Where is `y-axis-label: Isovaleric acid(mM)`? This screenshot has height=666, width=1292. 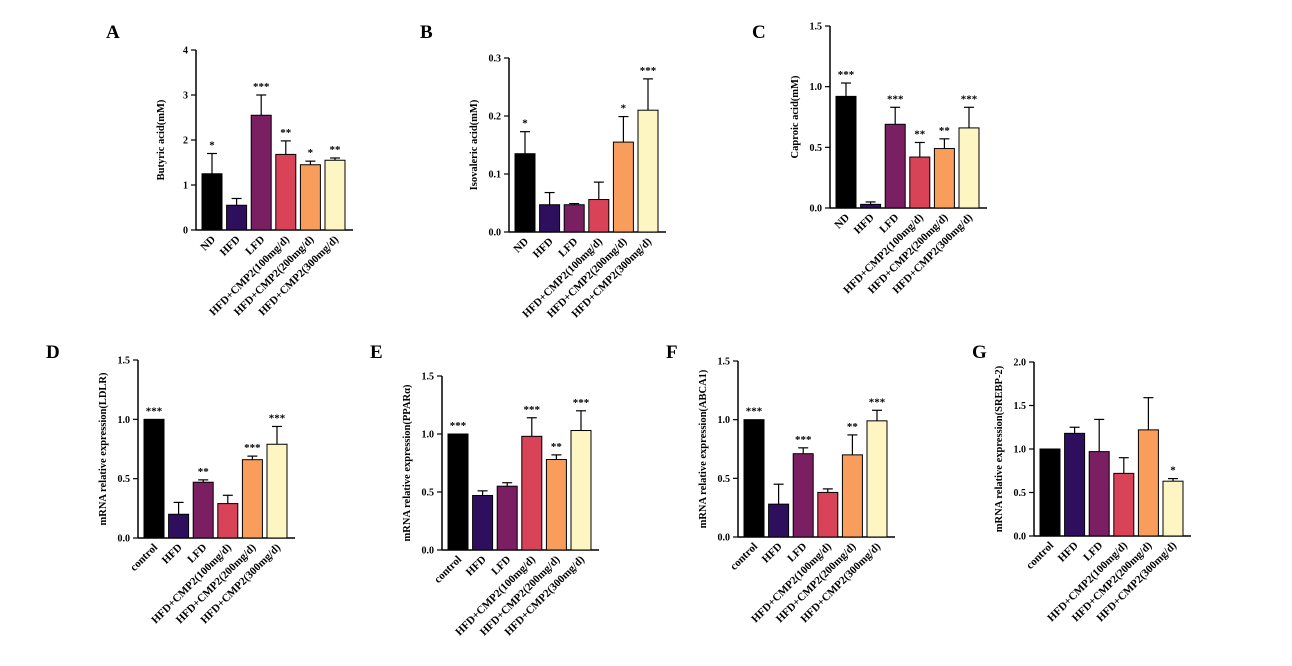 y-axis-label: Isovaleric acid(mM) is located at coordinates (474, 144).